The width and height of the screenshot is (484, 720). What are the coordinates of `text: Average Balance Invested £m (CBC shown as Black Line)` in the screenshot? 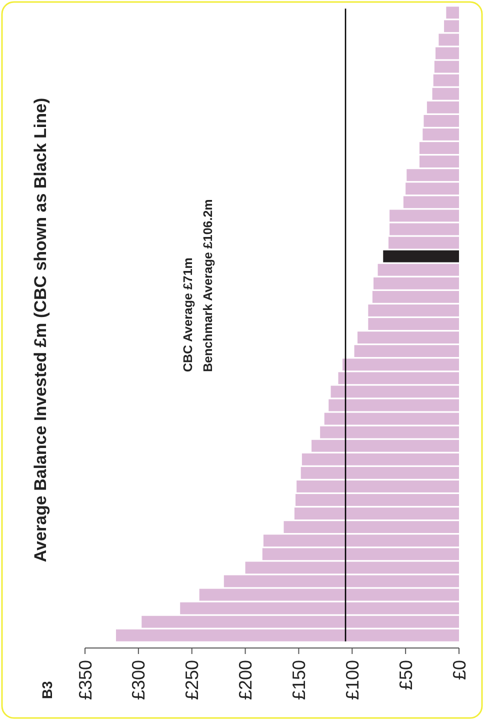 It's located at (40, 330).